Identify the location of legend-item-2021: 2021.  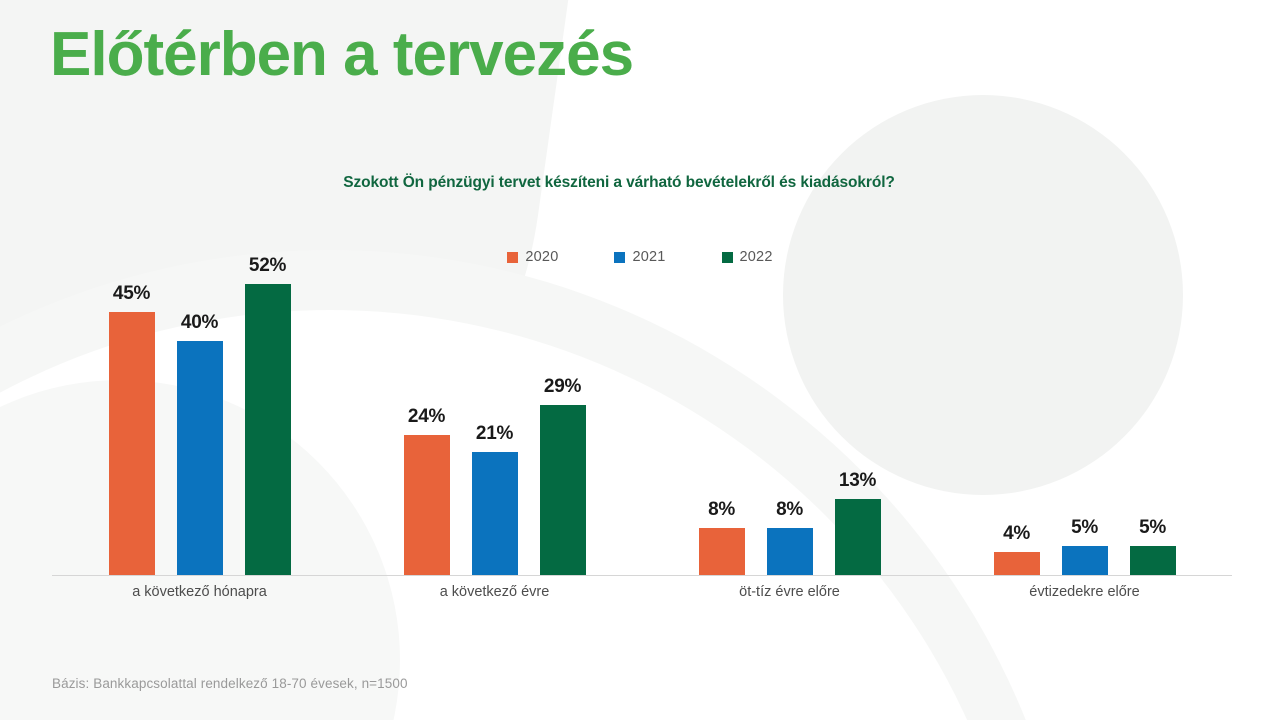
(639, 257).